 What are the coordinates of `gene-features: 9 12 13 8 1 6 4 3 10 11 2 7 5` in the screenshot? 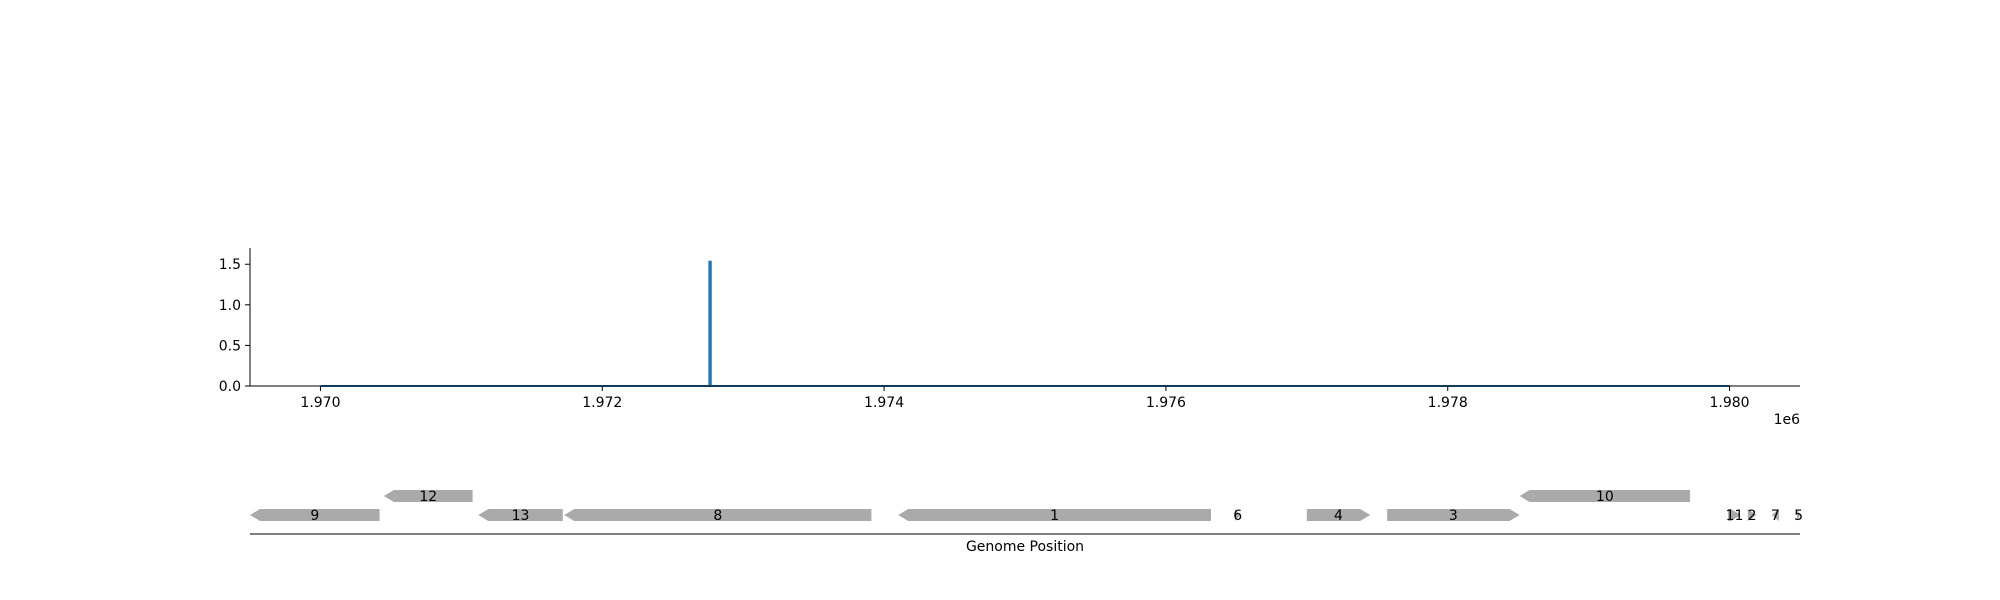 It's located at (1026, 506).